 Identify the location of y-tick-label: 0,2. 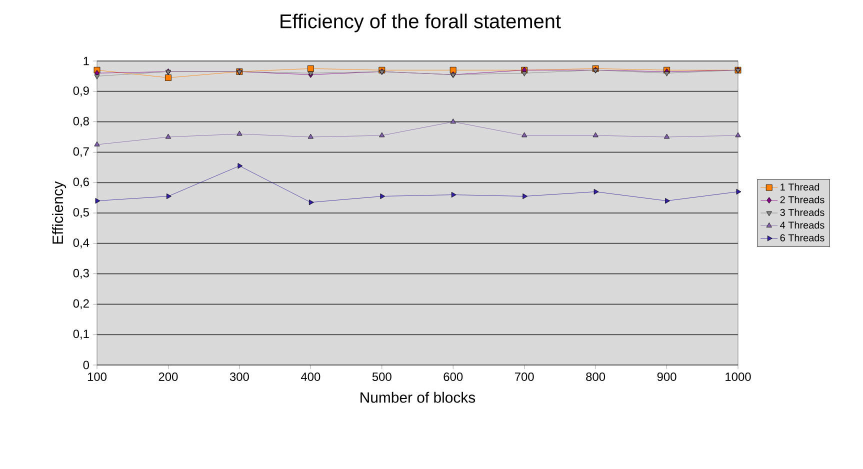
(81, 304).